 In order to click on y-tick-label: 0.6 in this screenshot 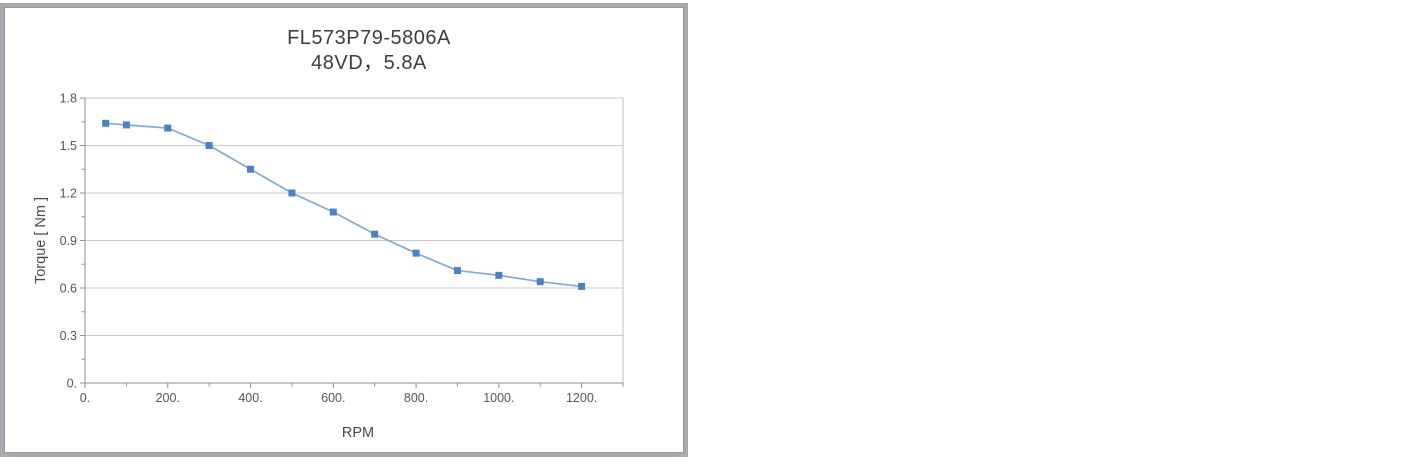, I will do `click(68, 289)`.